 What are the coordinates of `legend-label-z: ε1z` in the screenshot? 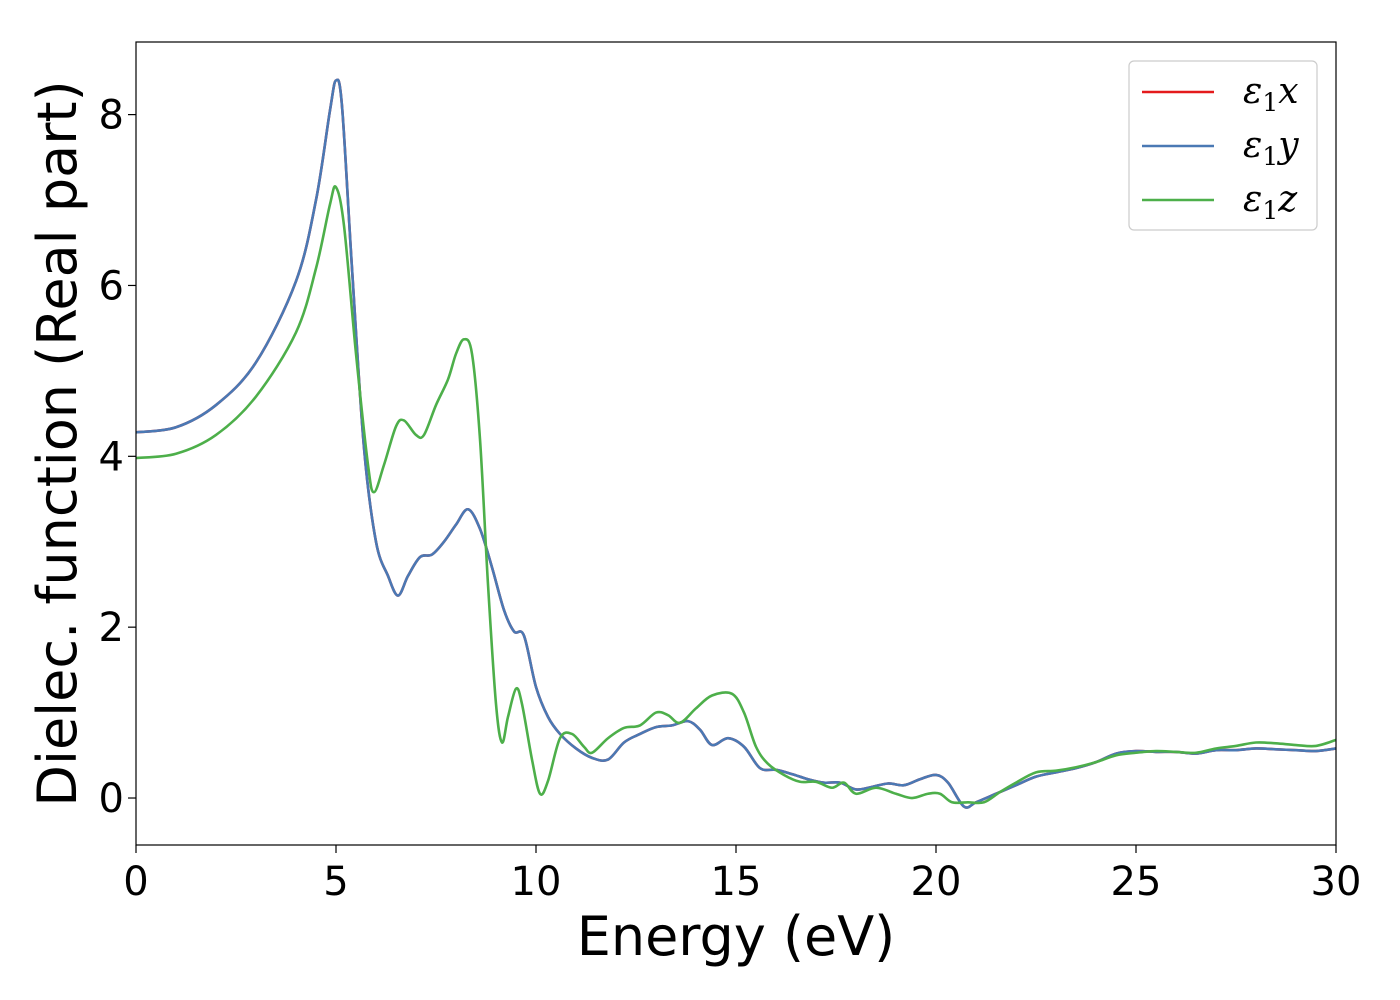 It's located at (1270, 202).